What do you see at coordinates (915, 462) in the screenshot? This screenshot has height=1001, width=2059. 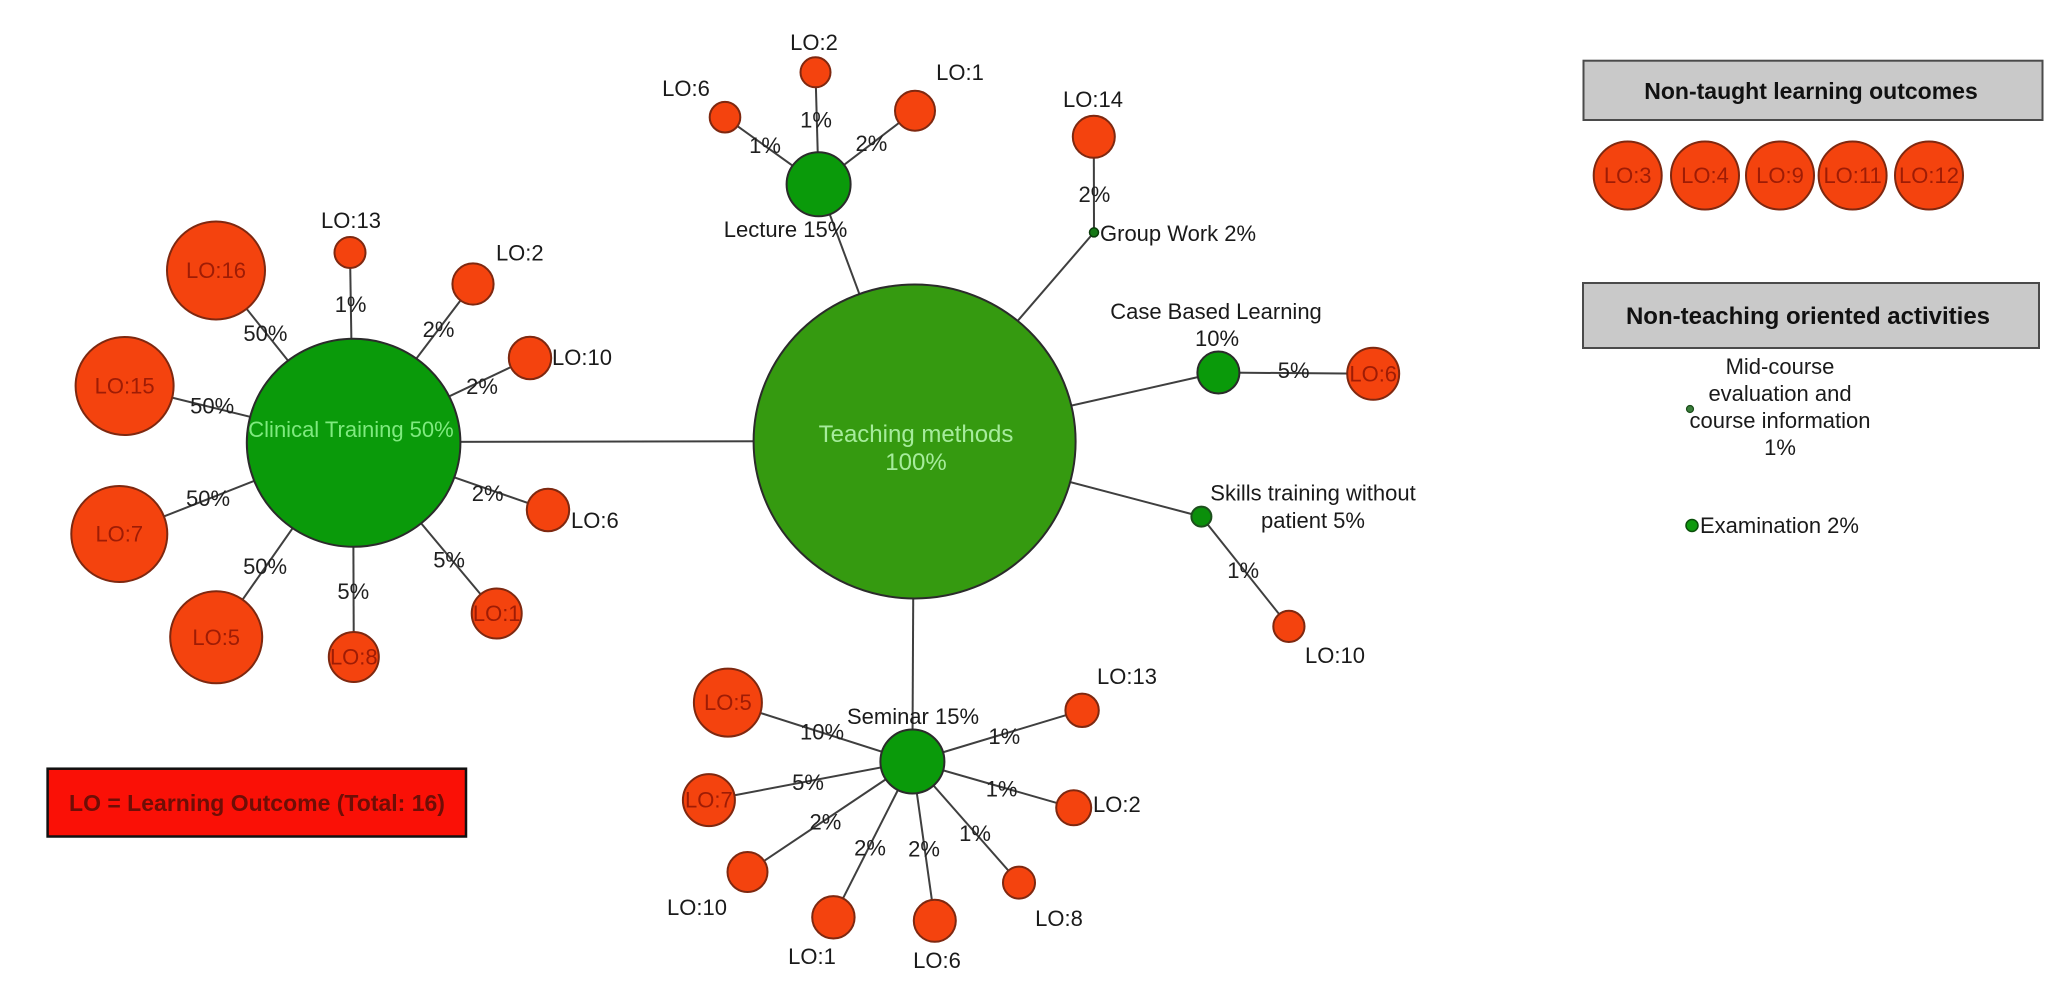 I see `svg-text: 100%` at bounding box center [915, 462].